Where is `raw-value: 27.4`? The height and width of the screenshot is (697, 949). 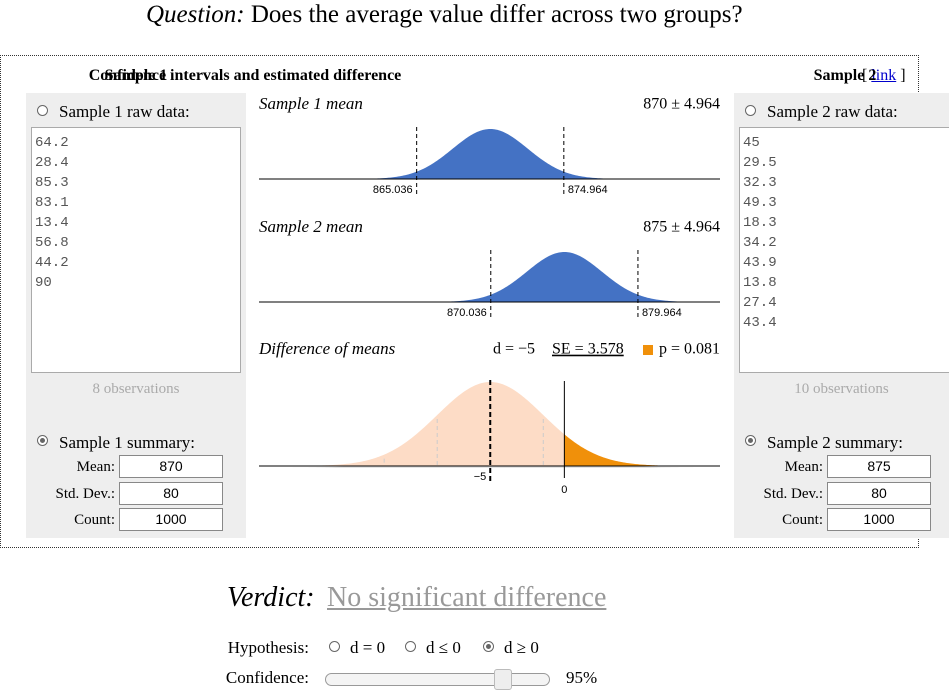 raw-value: 27.4 is located at coordinates (760, 303).